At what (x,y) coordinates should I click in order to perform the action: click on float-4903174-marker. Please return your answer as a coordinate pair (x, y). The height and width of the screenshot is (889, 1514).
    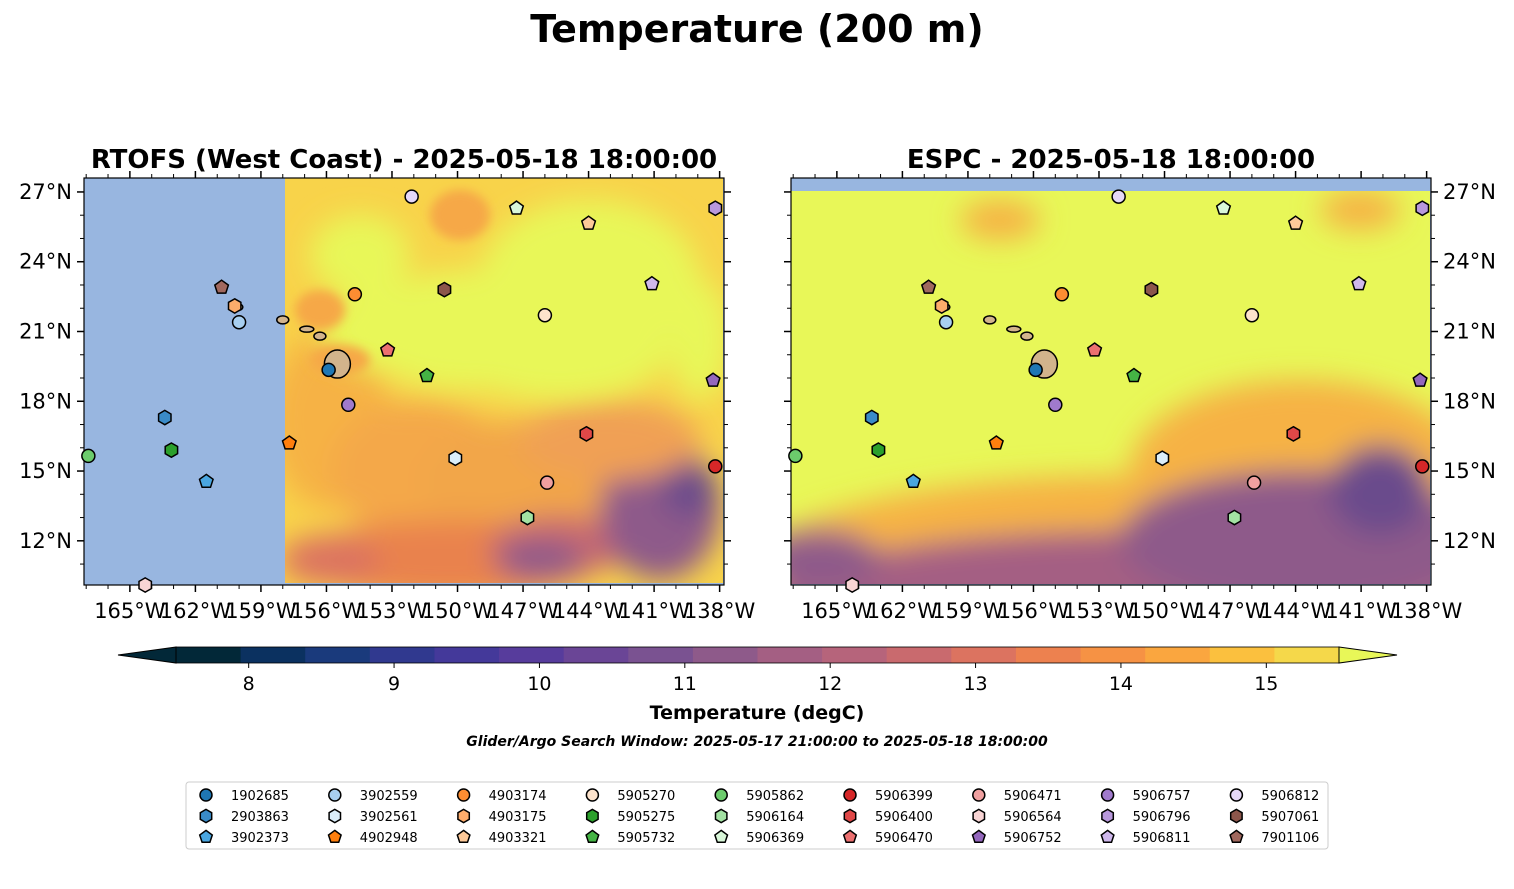
    Looking at the image, I should click on (1062, 294).